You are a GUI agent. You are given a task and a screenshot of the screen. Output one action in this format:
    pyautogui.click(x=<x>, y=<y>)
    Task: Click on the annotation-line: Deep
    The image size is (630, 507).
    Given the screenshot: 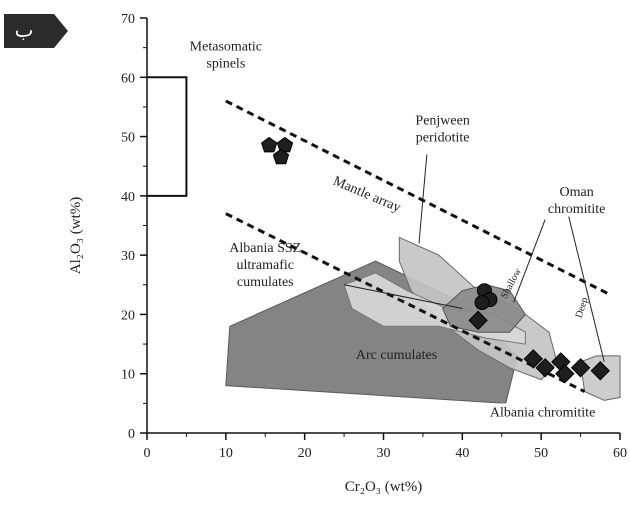 What is the action you would take?
    pyautogui.click(x=582, y=307)
    